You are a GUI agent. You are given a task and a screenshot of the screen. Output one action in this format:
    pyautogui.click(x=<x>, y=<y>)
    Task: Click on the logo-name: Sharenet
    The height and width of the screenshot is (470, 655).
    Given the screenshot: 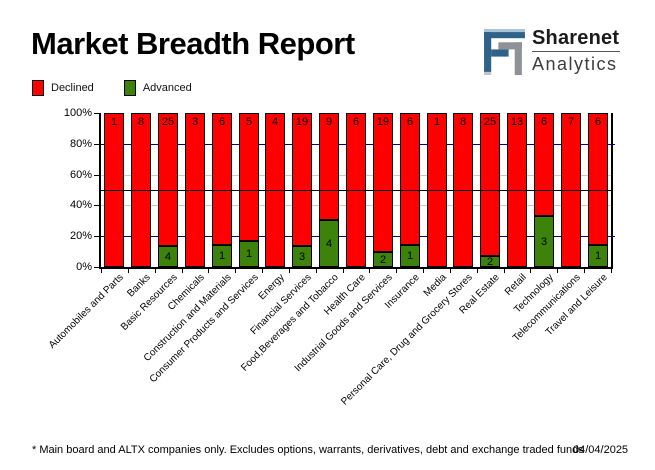 What is the action you would take?
    pyautogui.click(x=576, y=39)
    